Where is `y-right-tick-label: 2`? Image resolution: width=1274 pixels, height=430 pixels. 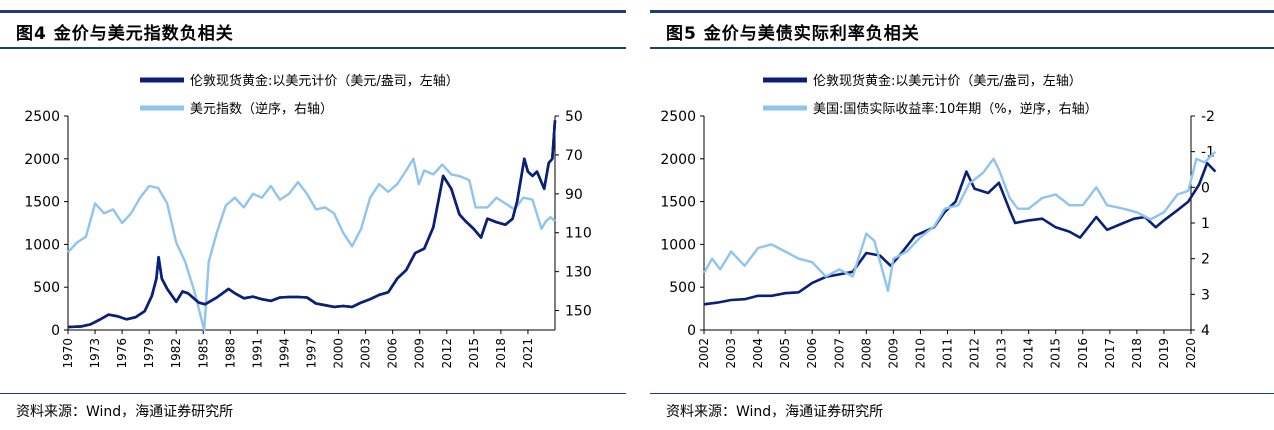
y-right-tick-label: 2 is located at coordinates (1205, 260).